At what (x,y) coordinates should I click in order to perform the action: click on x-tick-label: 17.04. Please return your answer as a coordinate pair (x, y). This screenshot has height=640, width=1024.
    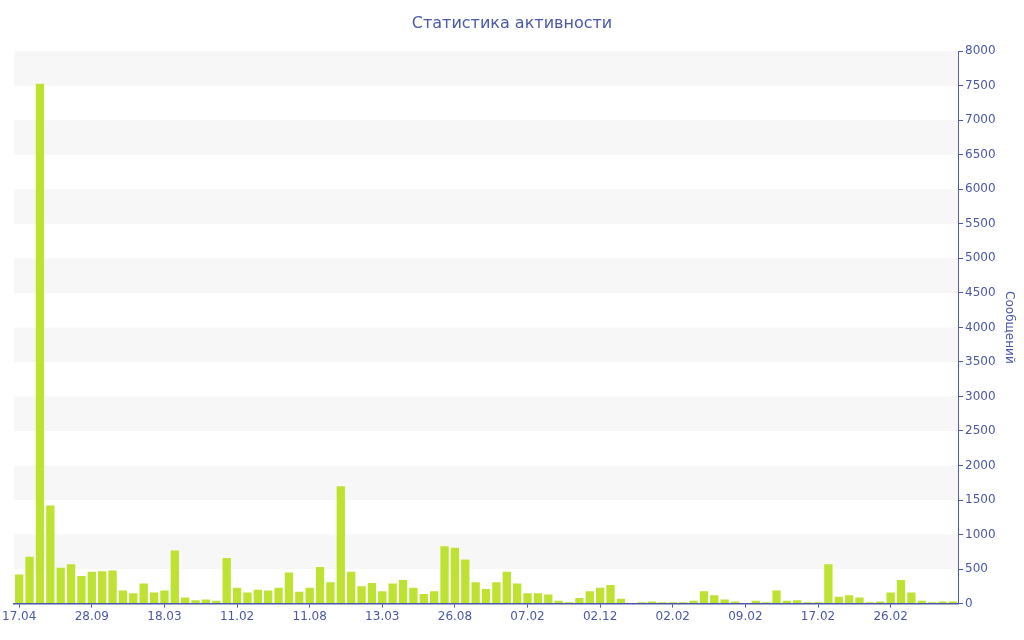
    Looking at the image, I should click on (19, 615).